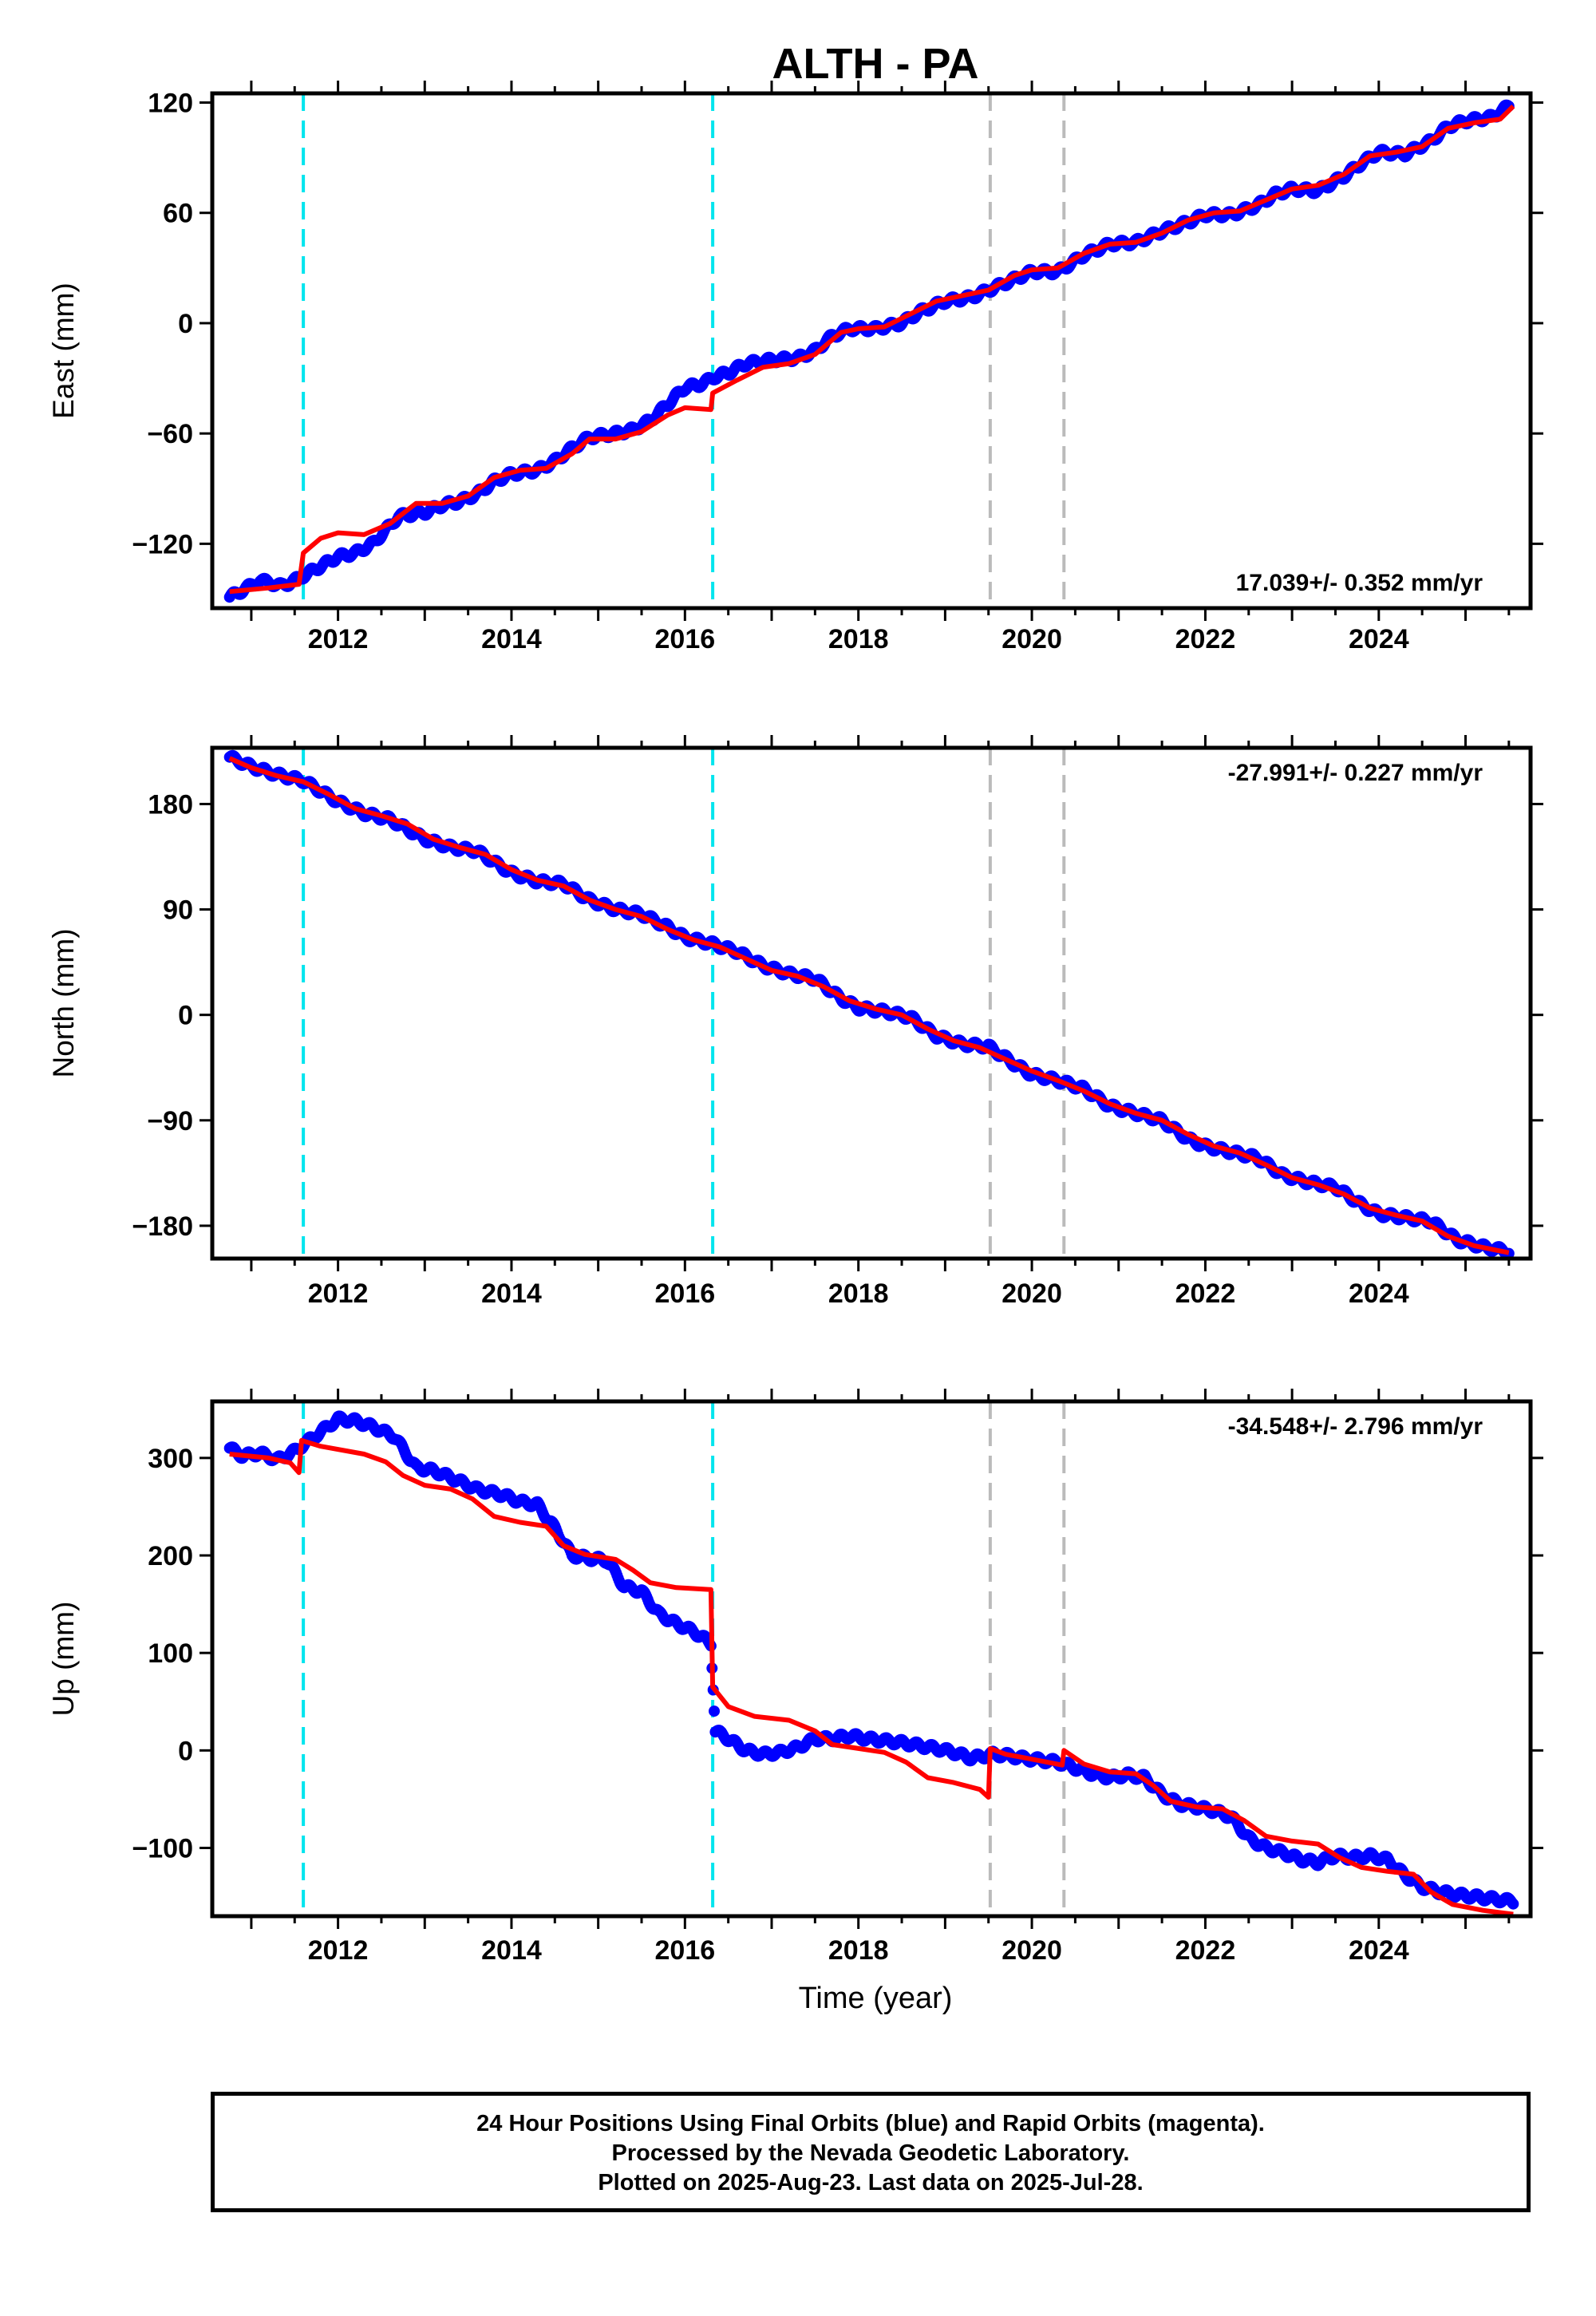  Describe the element at coordinates (63, 1659) in the screenshot. I see `y-axis-label: Up (mm)` at that location.